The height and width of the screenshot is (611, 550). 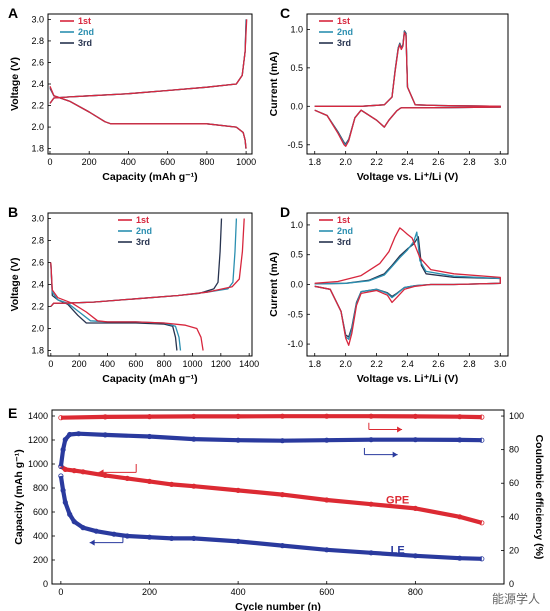 I want to click on x-tick-label: 2.2, so click(x=376, y=364).